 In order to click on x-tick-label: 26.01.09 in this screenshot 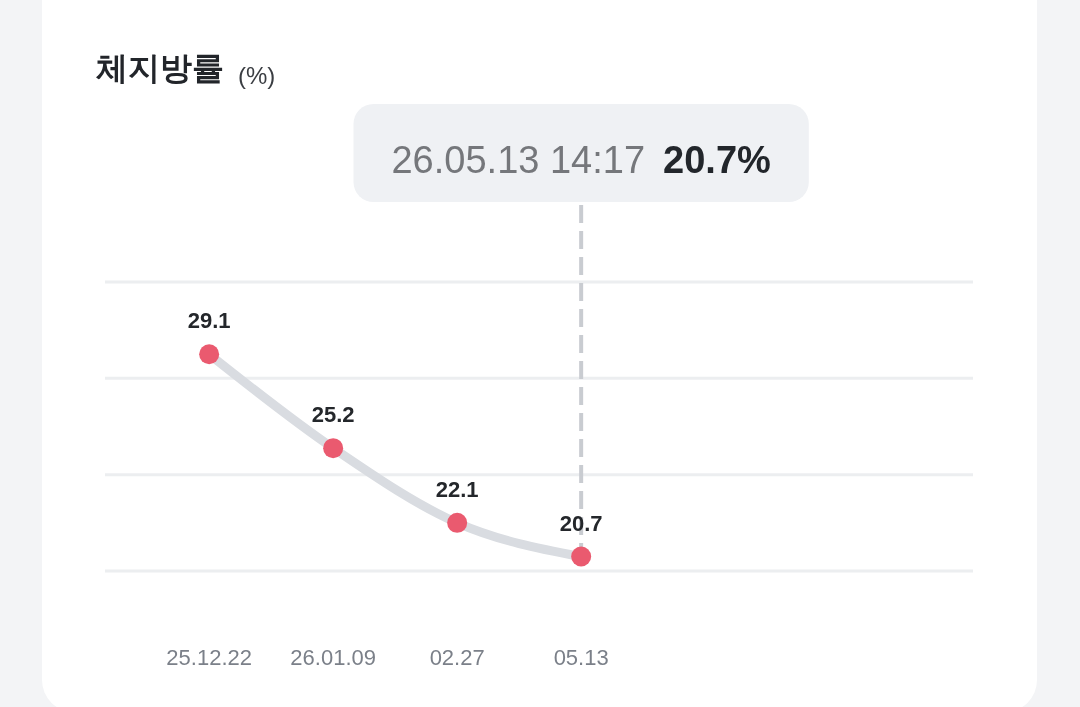, I will do `click(333, 657)`.